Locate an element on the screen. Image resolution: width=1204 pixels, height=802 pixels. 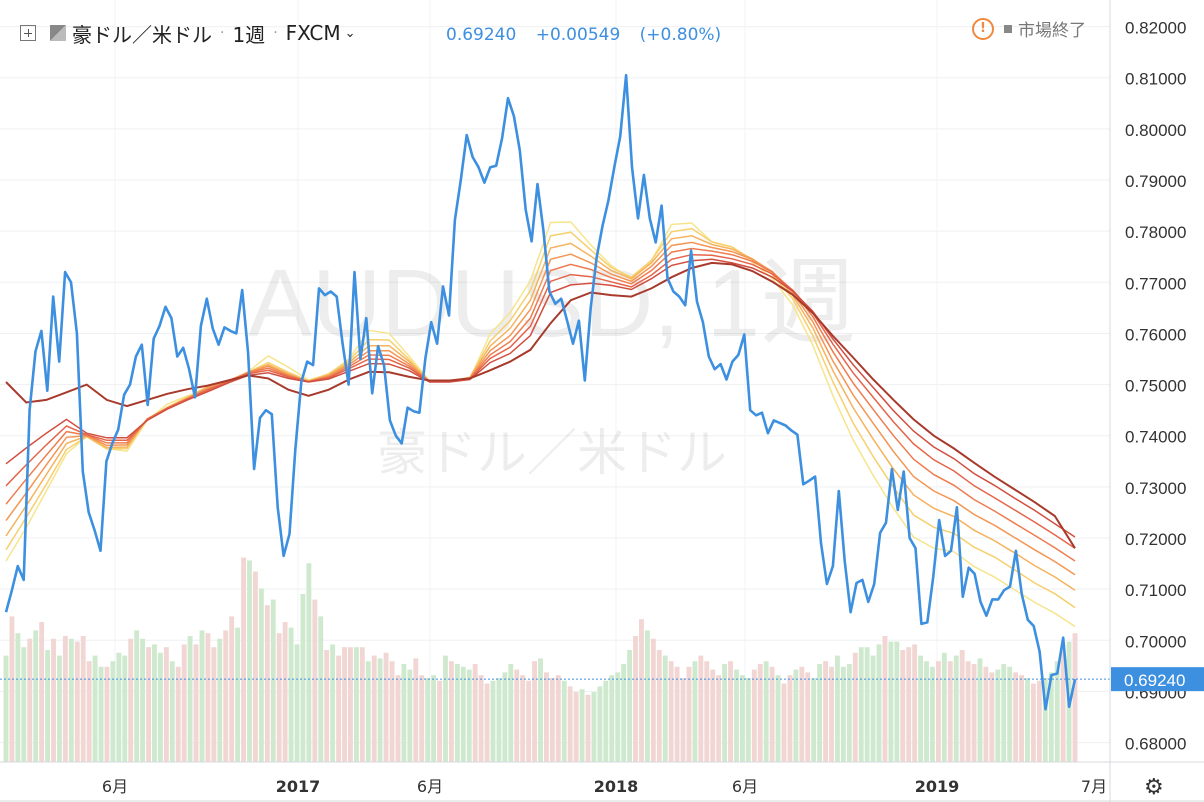
time-axis: 6月 2017 6月 2018 6月 2019 7月 is located at coordinates (604, 786).